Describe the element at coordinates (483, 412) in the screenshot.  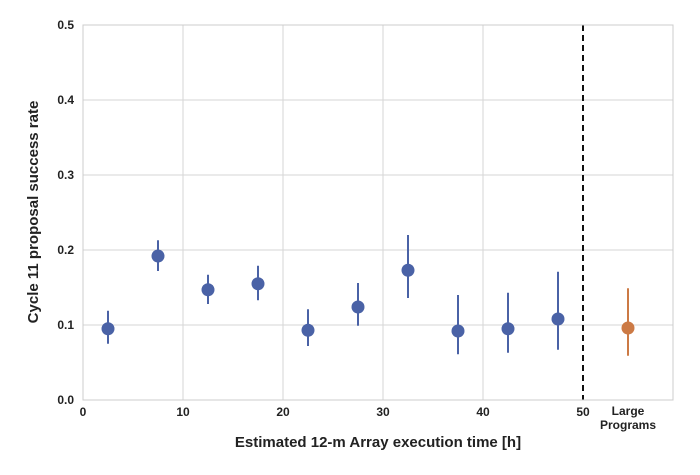
I see `x-tick-label: 40` at that location.